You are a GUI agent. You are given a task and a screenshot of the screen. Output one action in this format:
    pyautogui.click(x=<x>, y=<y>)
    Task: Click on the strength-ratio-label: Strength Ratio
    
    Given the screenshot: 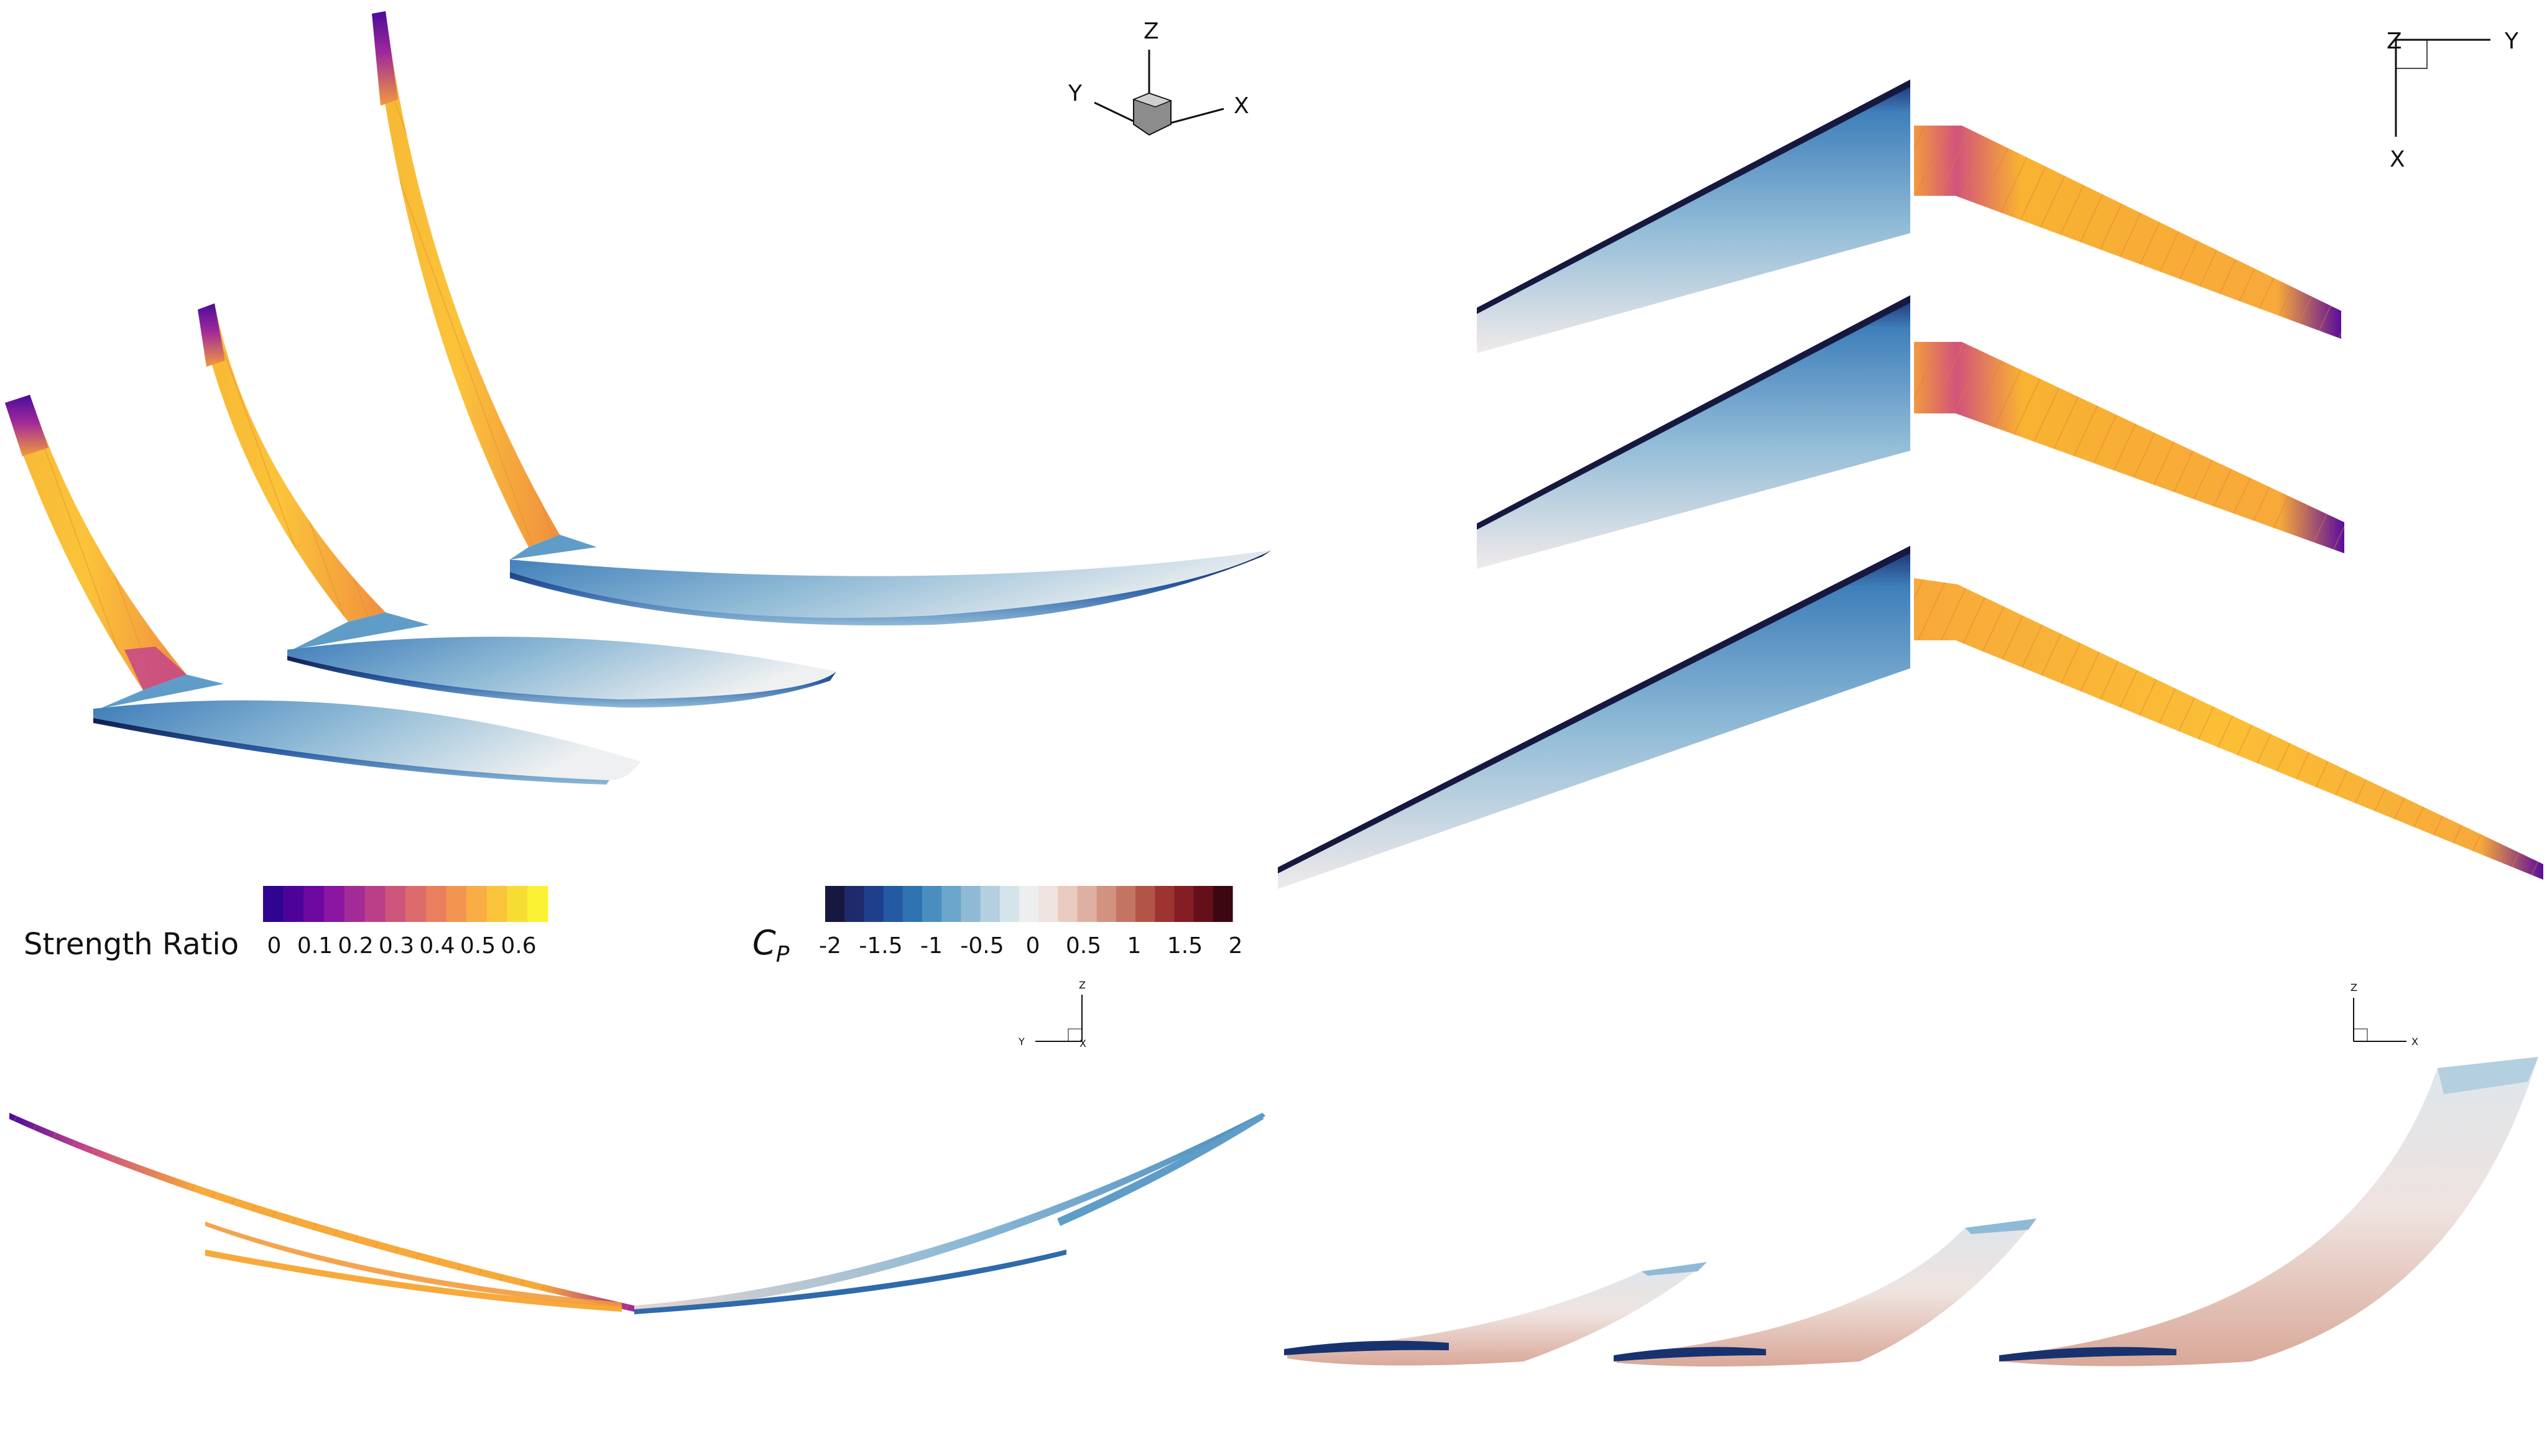 What is the action you would take?
    pyautogui.click(x=131, y=944)
    